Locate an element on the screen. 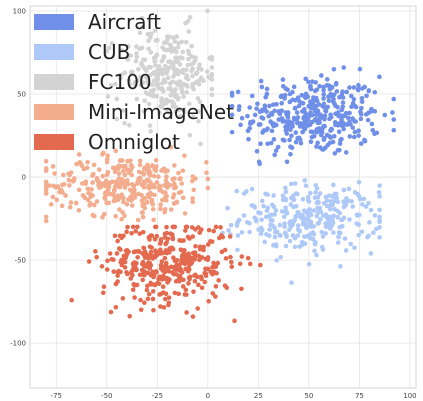  x-tick-label: 100 is located at coordinates (409, 396).